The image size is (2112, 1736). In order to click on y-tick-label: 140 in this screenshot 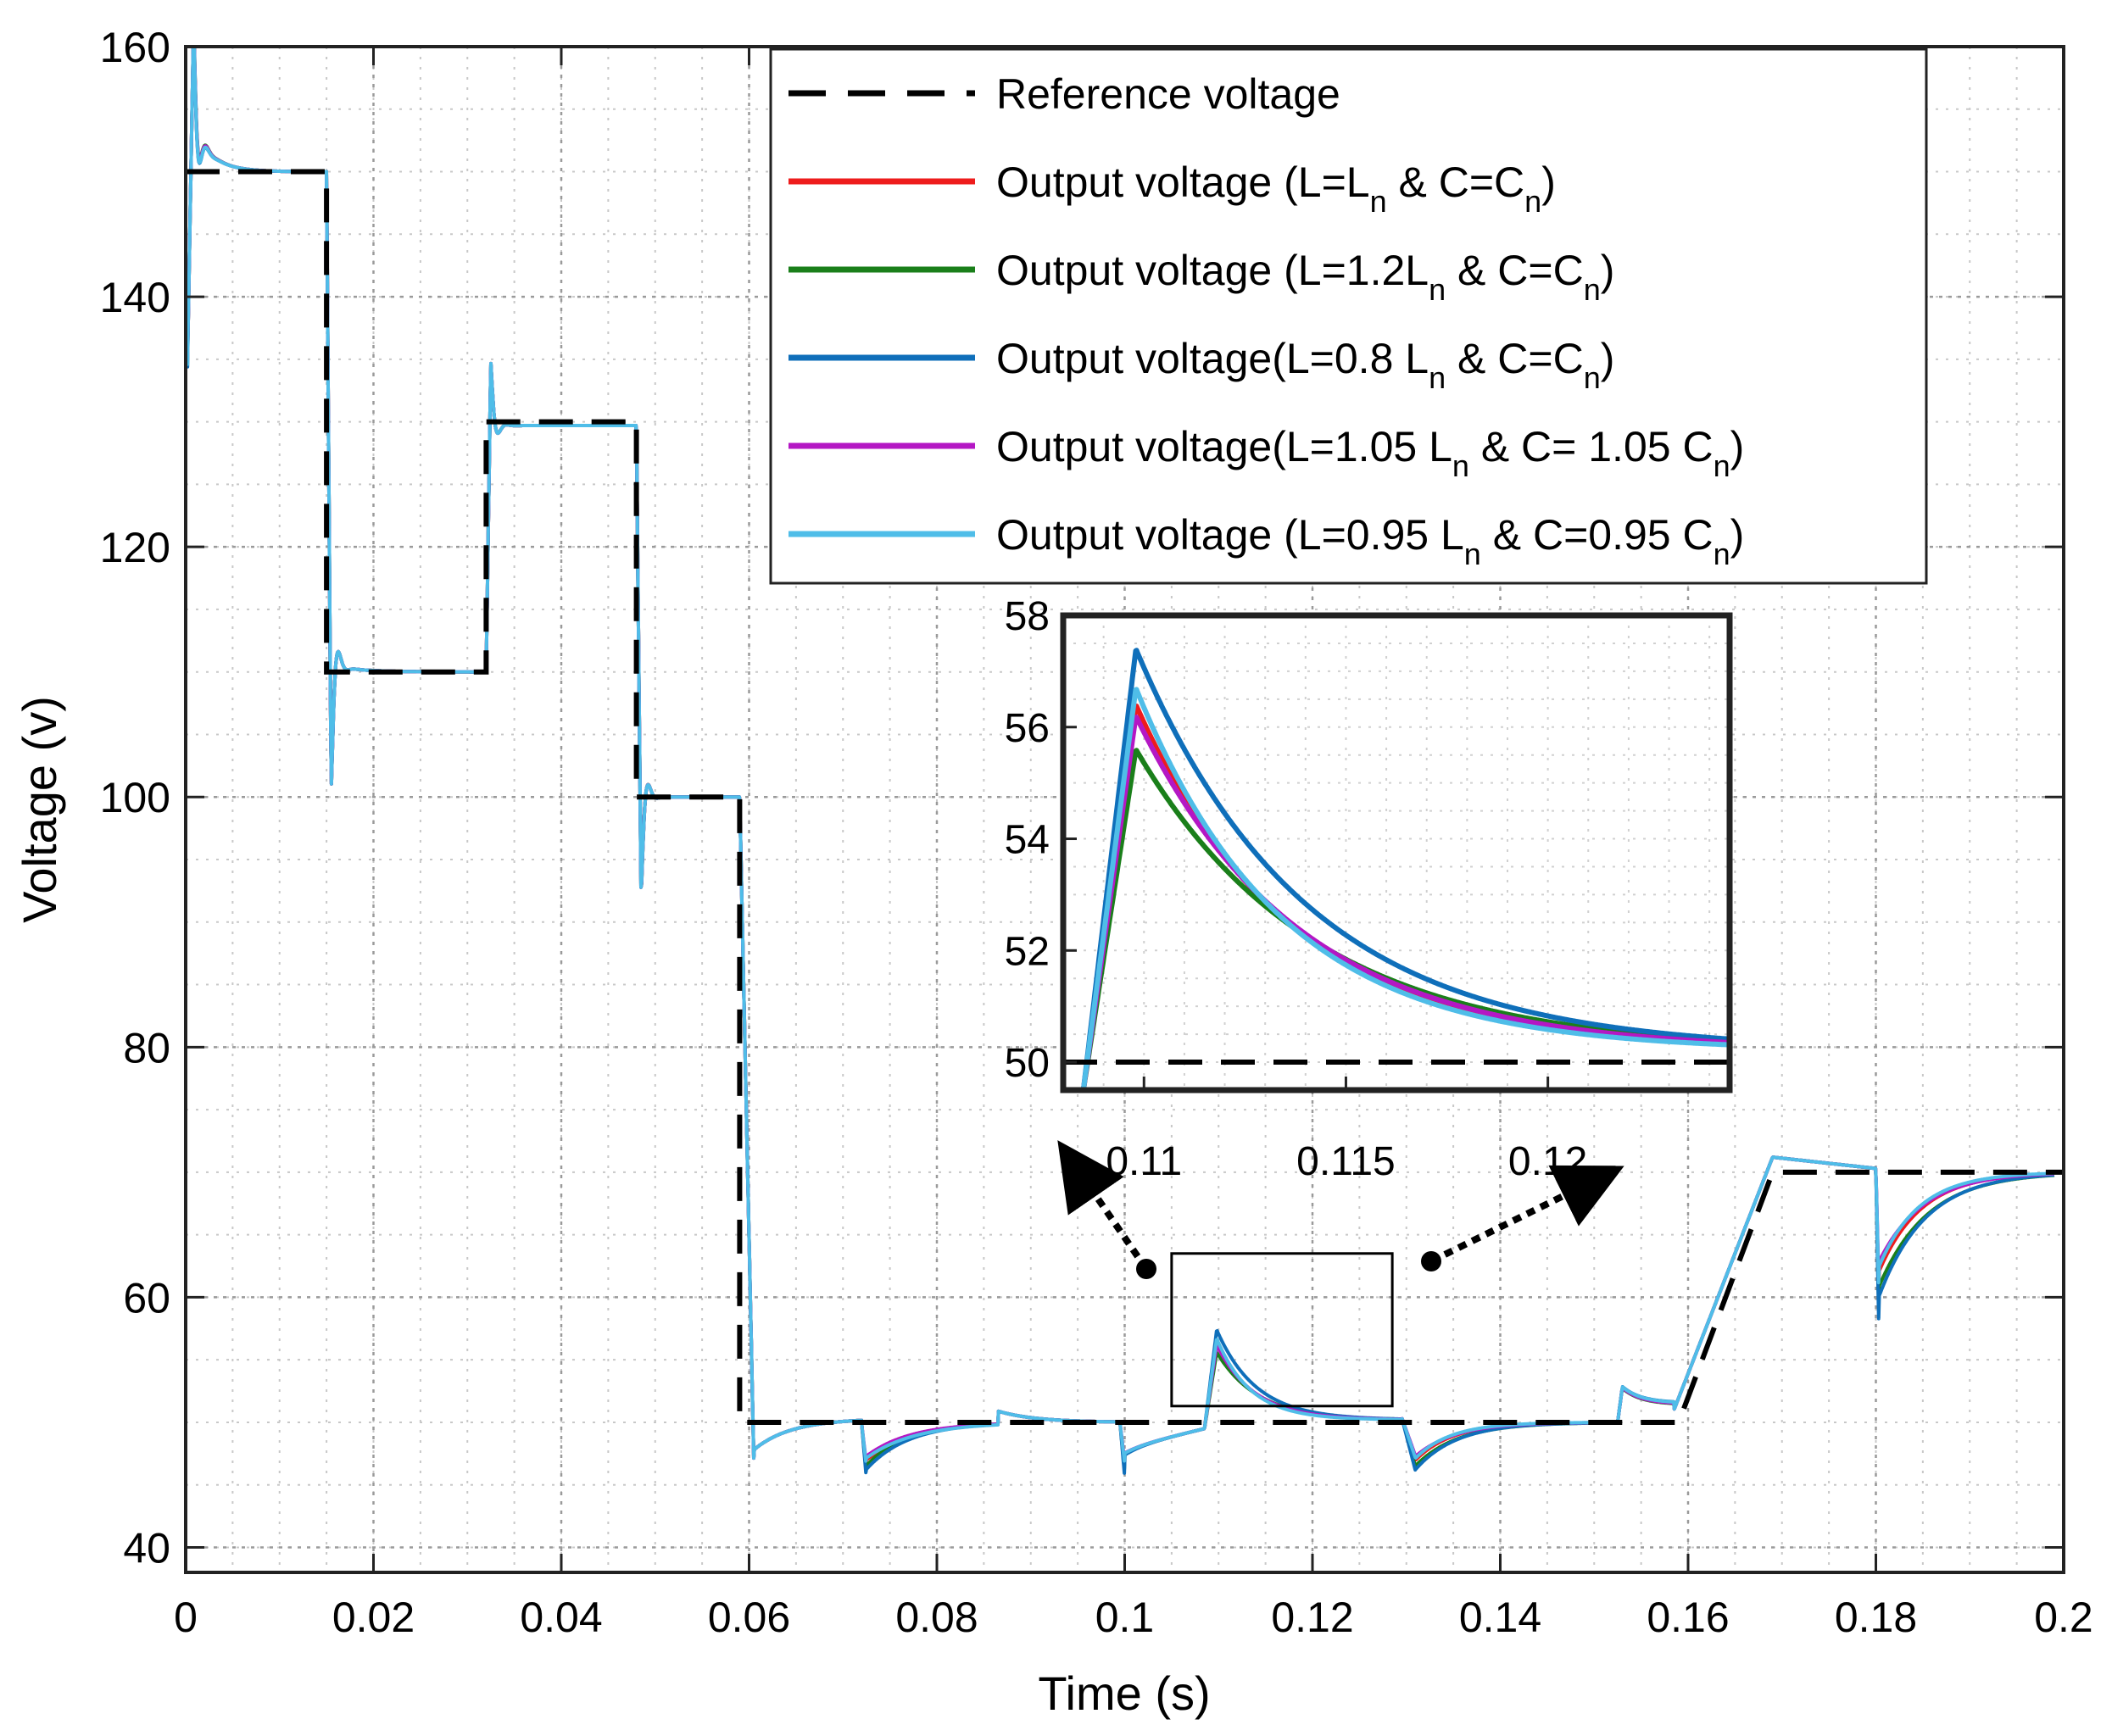, I will do `click(135, 297)`.